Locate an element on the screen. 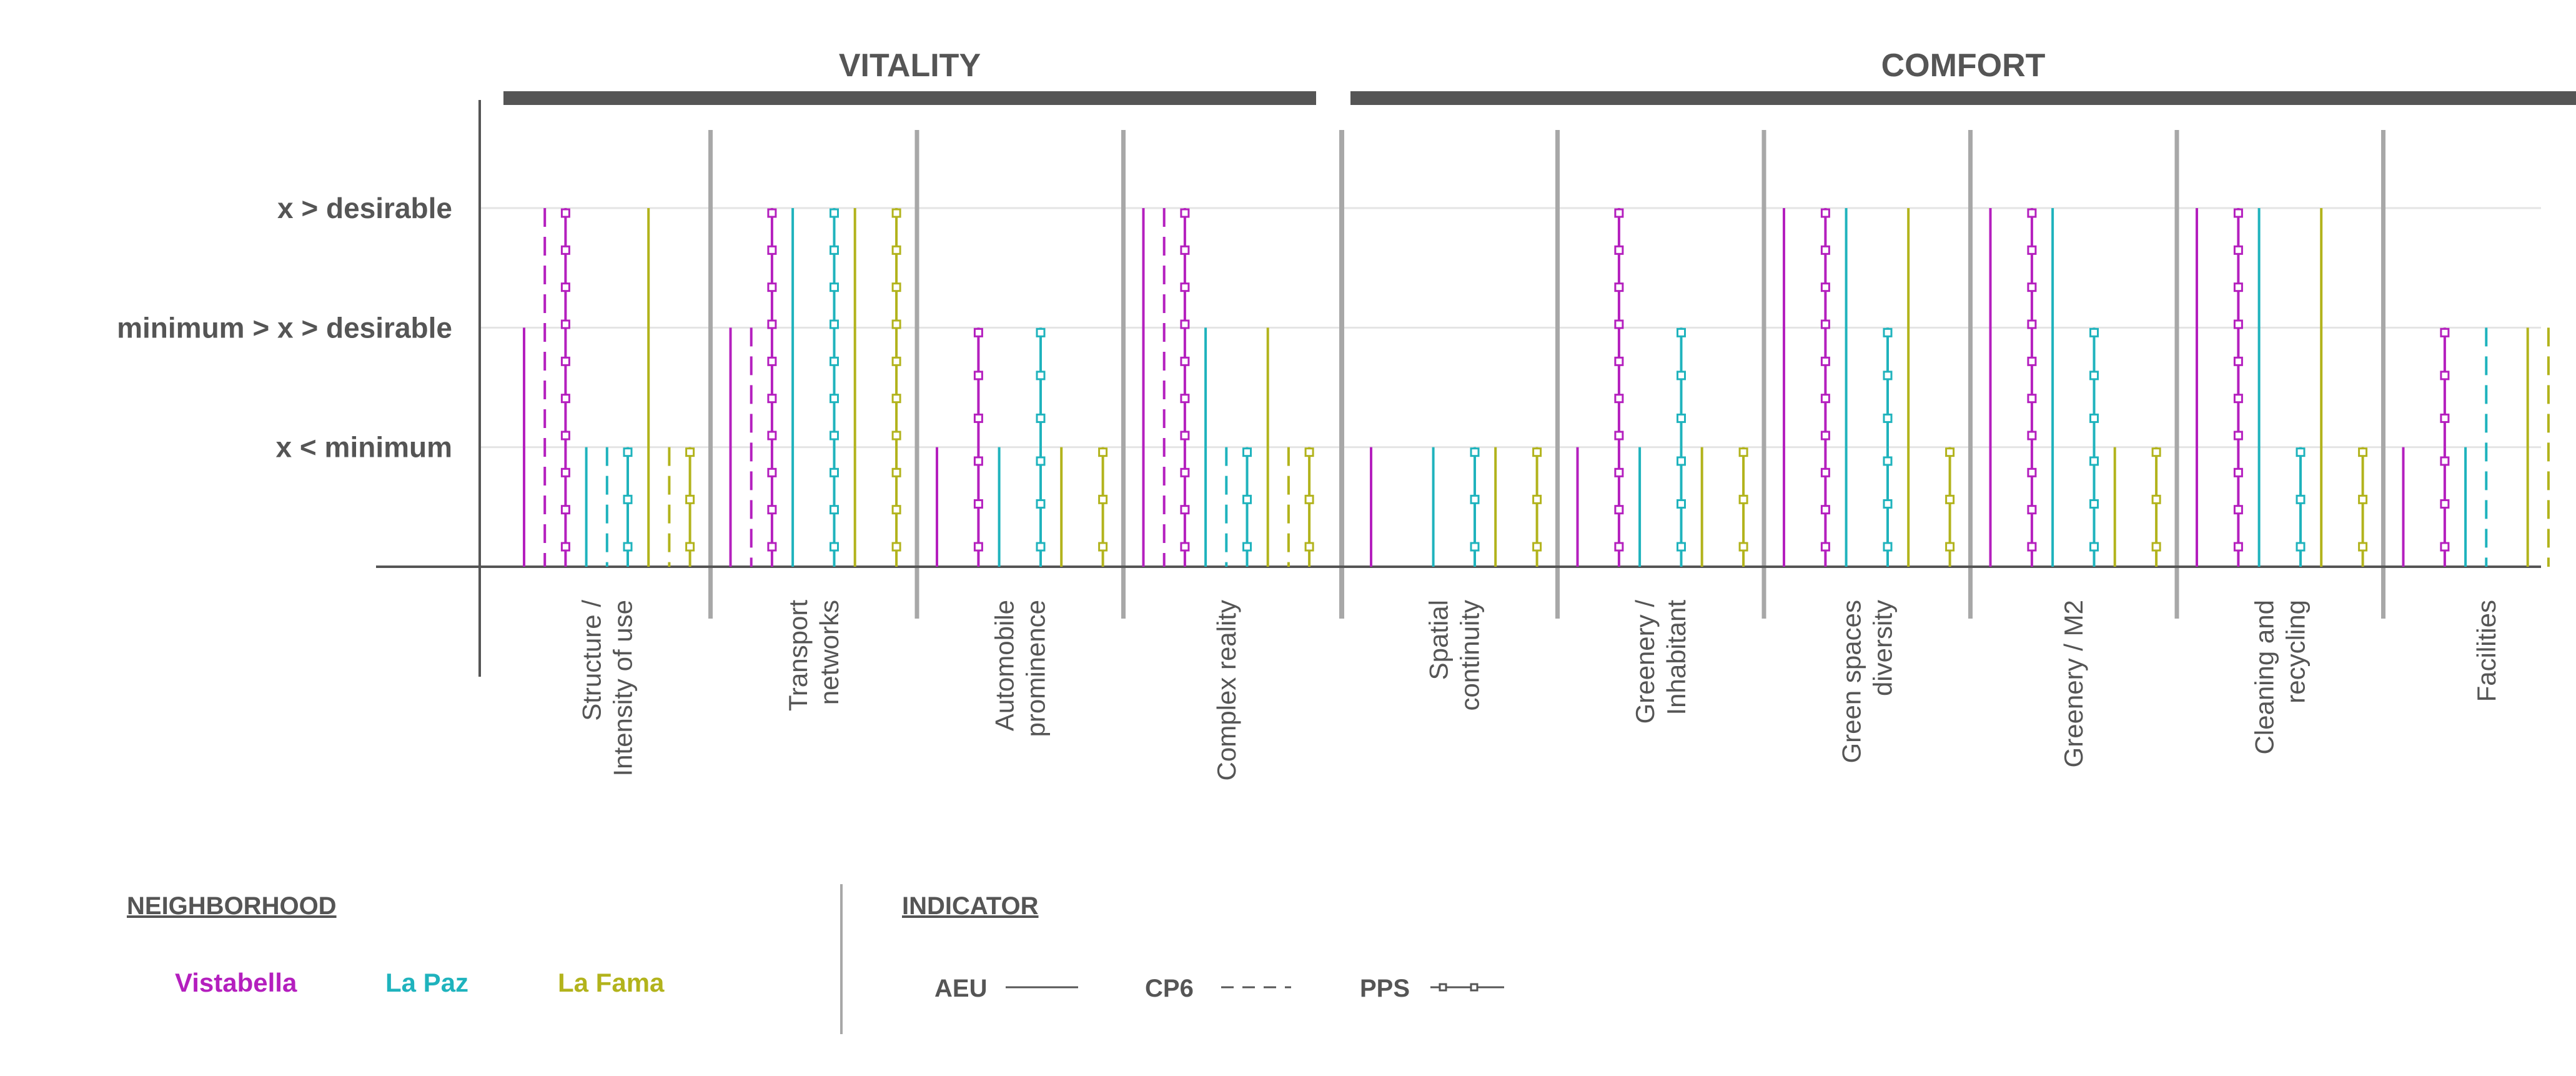  x-tick-label: recycling is located at coordinates (2295, 652).